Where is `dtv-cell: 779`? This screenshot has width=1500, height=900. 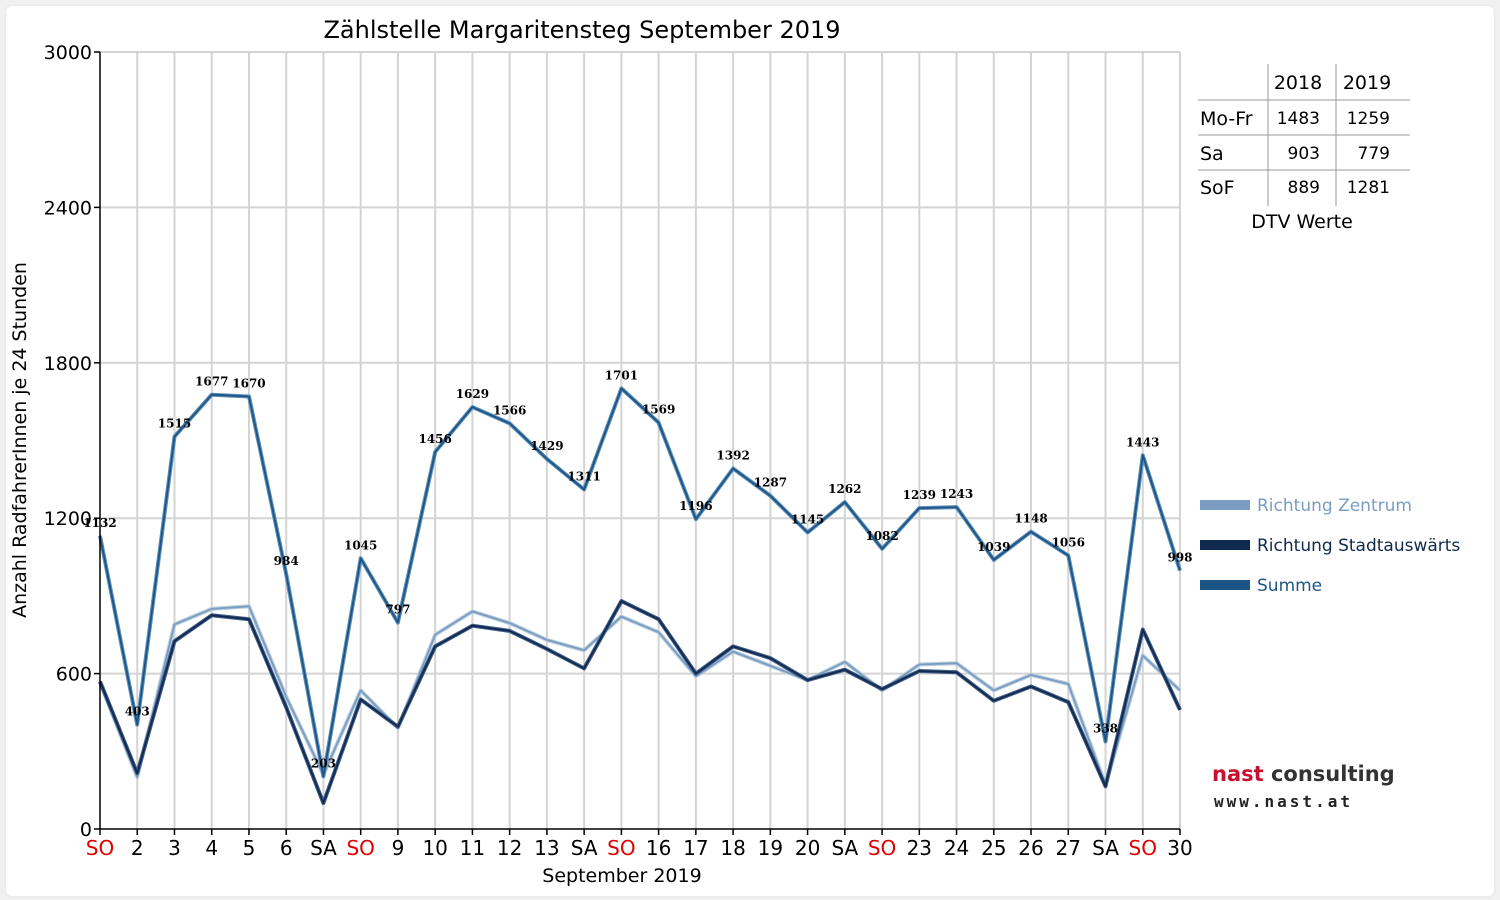
dtv-cell: 779 is located at coordinates (1374, 154).